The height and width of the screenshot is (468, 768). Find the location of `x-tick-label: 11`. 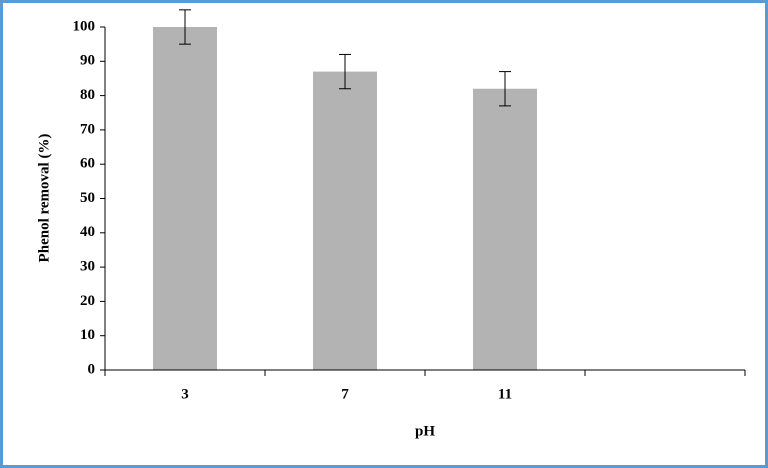

x-tick-label: 11 is located at coordinates (505, 394).